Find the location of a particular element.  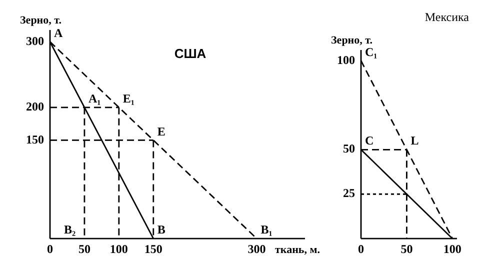

y-tick-label: 150 is located at coordinates (35, 139).